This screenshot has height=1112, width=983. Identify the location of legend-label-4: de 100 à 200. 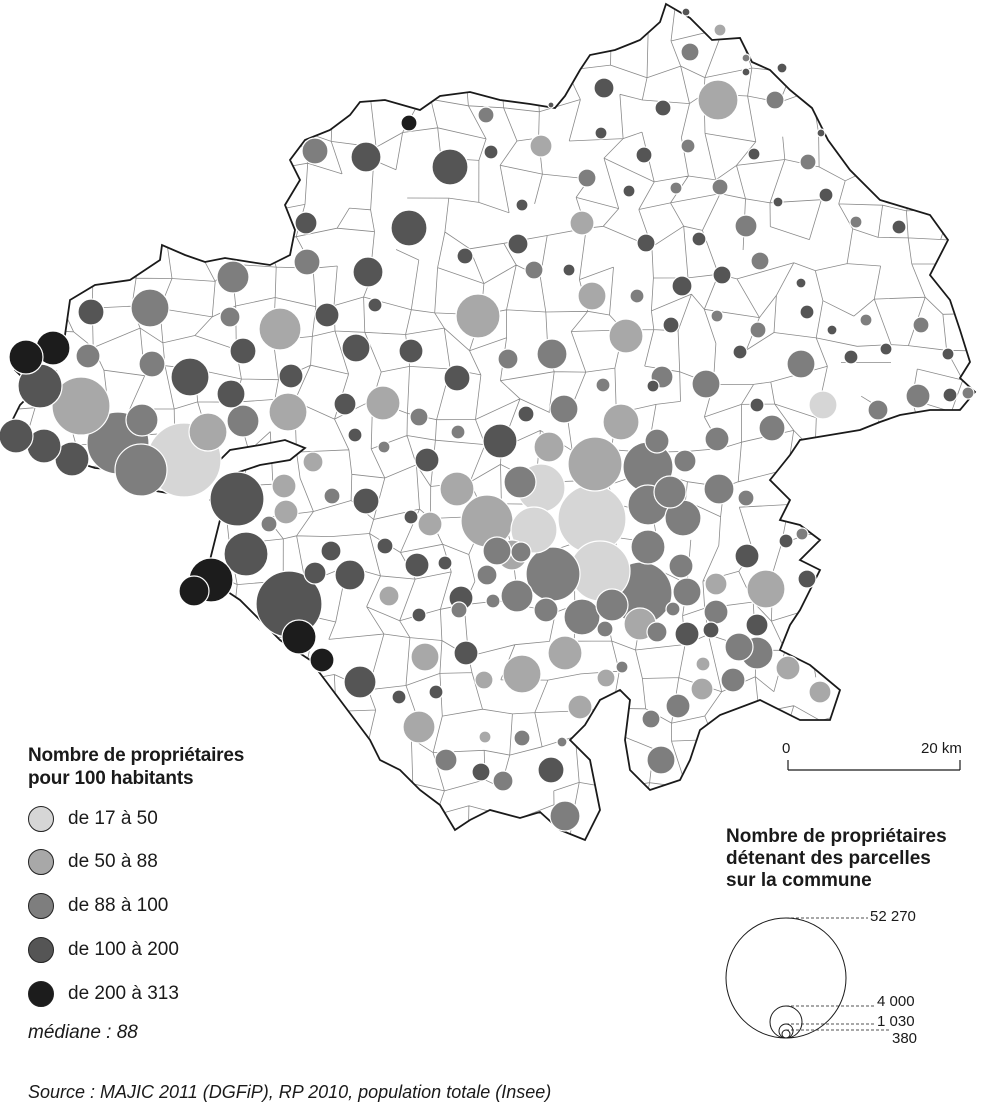
(123, 949).